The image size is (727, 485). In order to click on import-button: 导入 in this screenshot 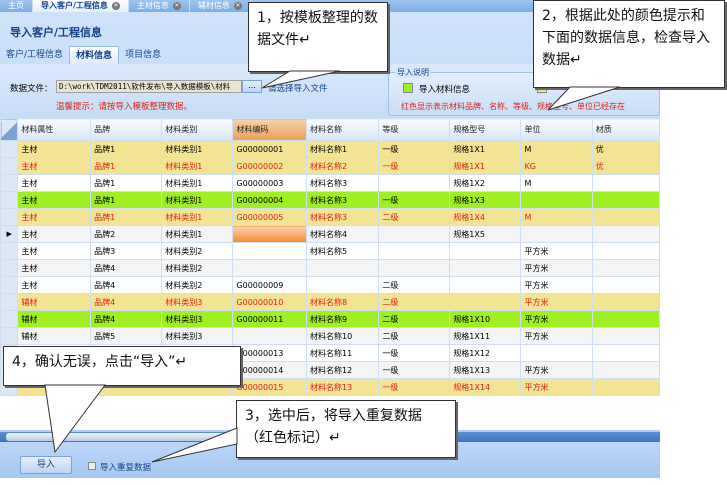, I will do `click(46, 465)`.